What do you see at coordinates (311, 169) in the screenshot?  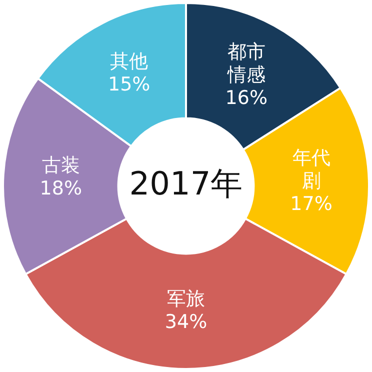 I see `slice-label: 年代剧` at bounding box center [311, 169].